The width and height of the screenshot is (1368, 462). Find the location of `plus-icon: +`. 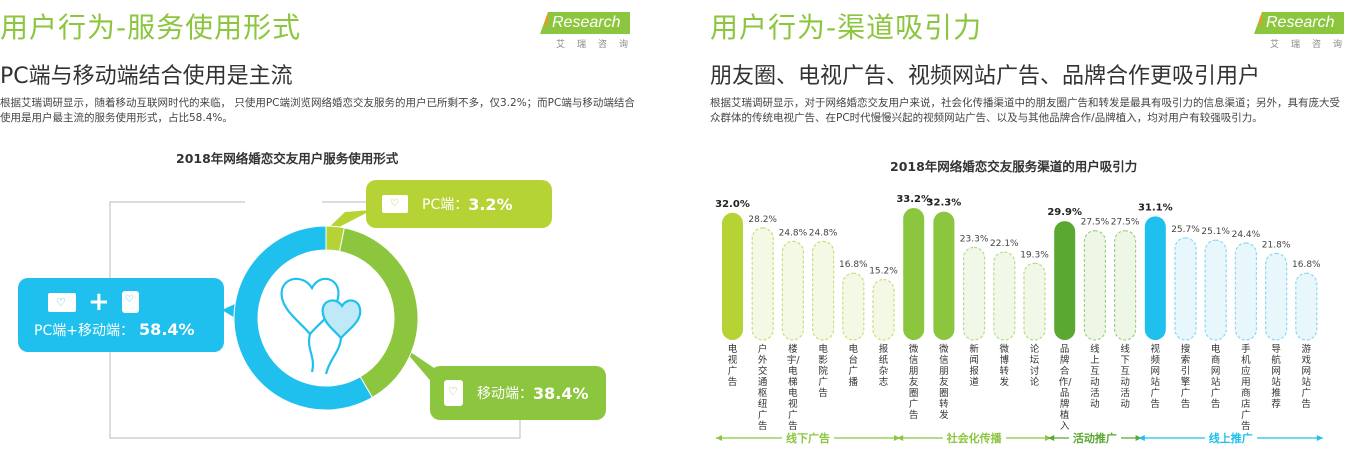

plus-icon: + is located at coordinates (99, 302).